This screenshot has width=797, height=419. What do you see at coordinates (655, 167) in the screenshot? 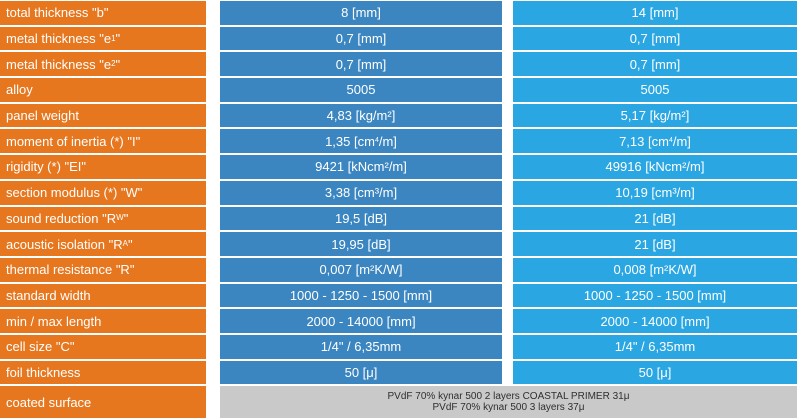
I see `value-cell-14mm: 49916 [kNcm²/m]` at bounding box center [655, 167].